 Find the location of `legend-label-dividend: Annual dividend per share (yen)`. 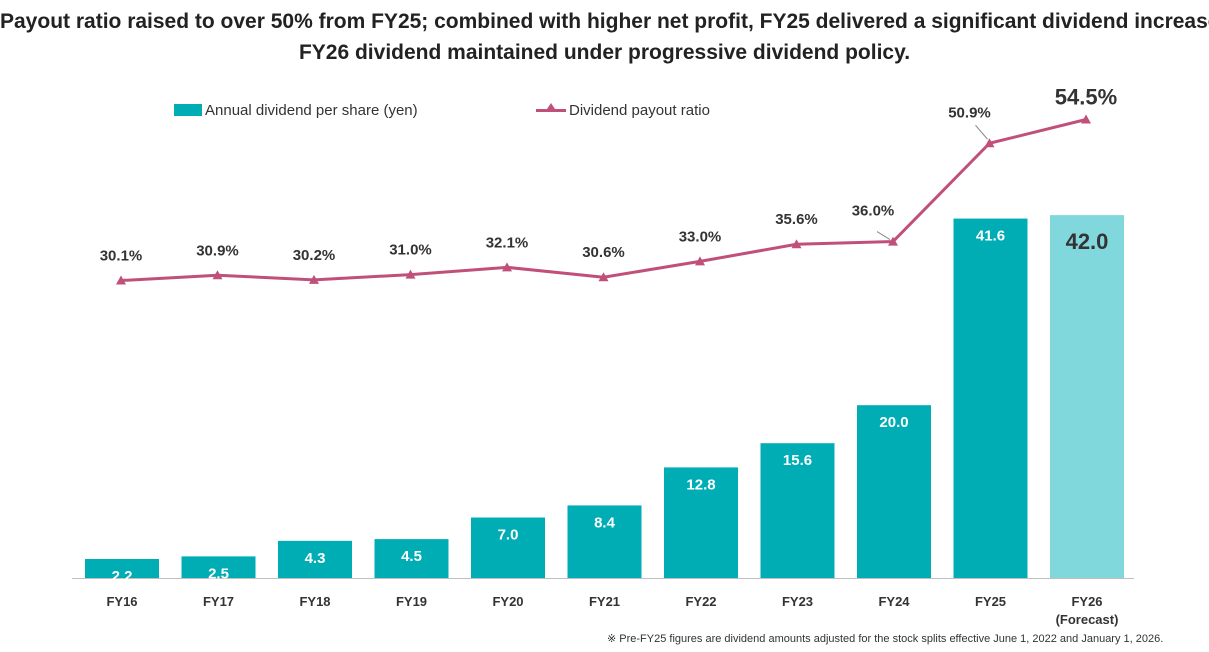

legend-label-dividend: Annual dividend per share (yen) is located at coordinates (311, 110).